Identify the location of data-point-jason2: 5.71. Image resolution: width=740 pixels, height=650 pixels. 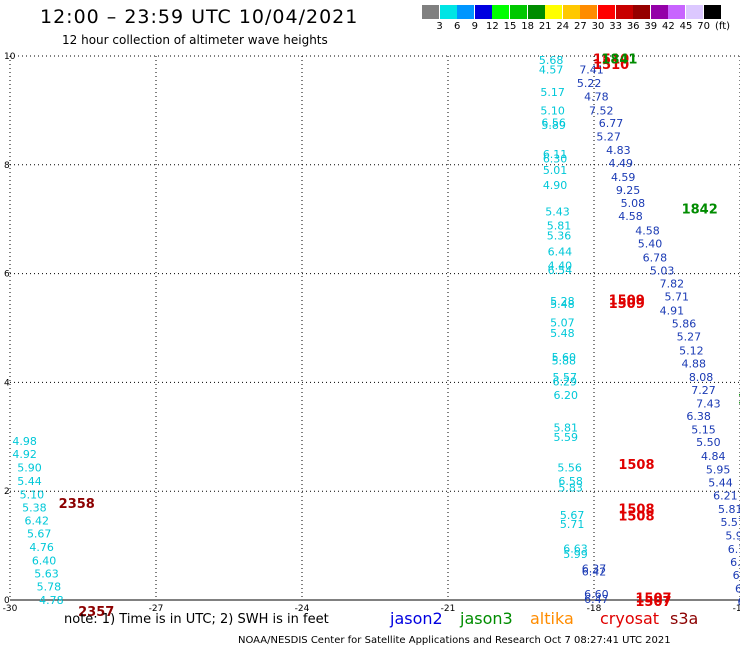
(676, 296).